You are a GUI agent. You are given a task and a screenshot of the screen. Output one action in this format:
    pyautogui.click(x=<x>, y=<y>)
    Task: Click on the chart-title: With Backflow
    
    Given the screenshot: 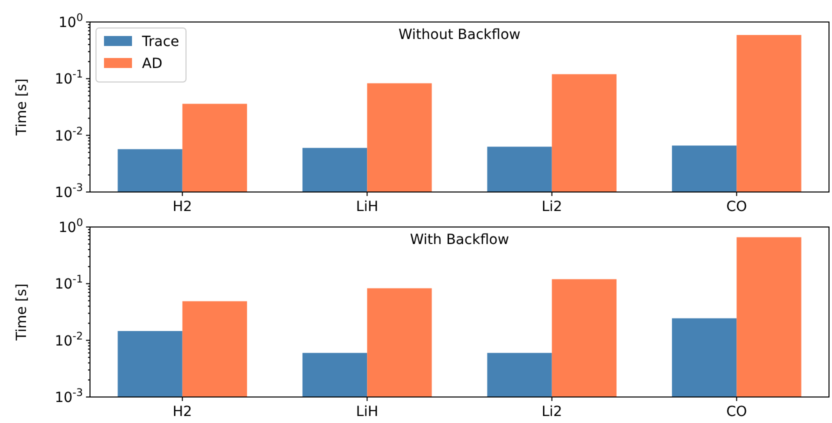 What is the action you would take?
    pyautogui.click(x=460, y=240)
    